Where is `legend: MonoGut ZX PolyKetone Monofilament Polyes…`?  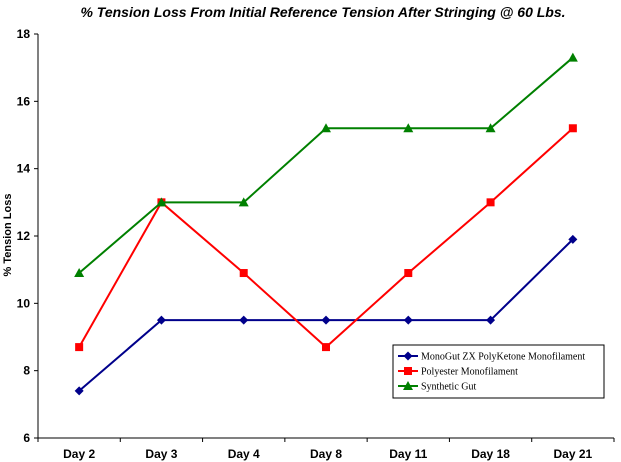 legend: MonoGut ZX PolyKetone Monofilament Polyes… is located at coordinates (498, 371).